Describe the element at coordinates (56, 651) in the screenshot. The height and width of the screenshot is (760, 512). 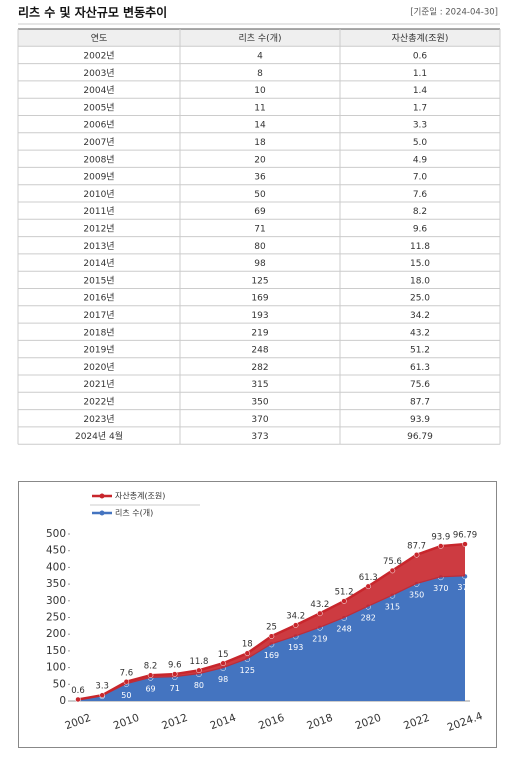
I see `y-tick-label: 150` at that location.